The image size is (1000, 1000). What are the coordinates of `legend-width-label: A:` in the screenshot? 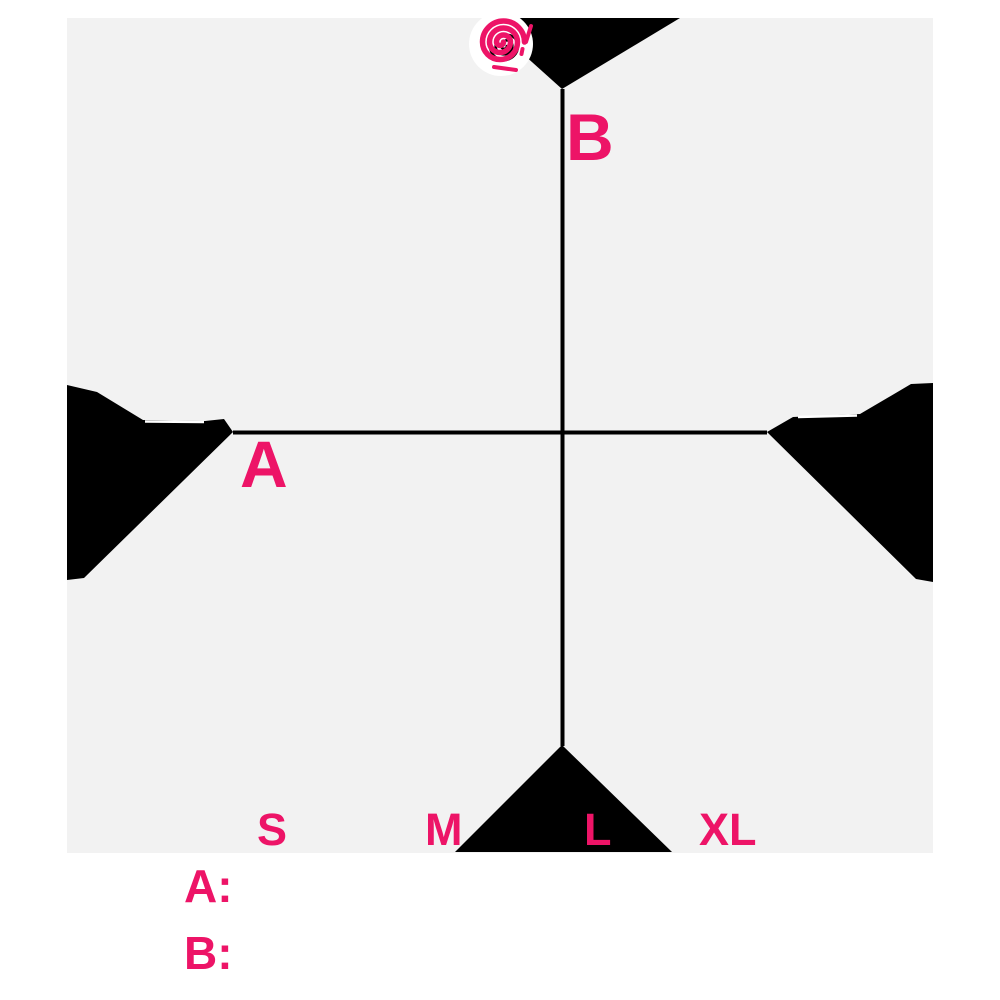 It's located at (208, 886).